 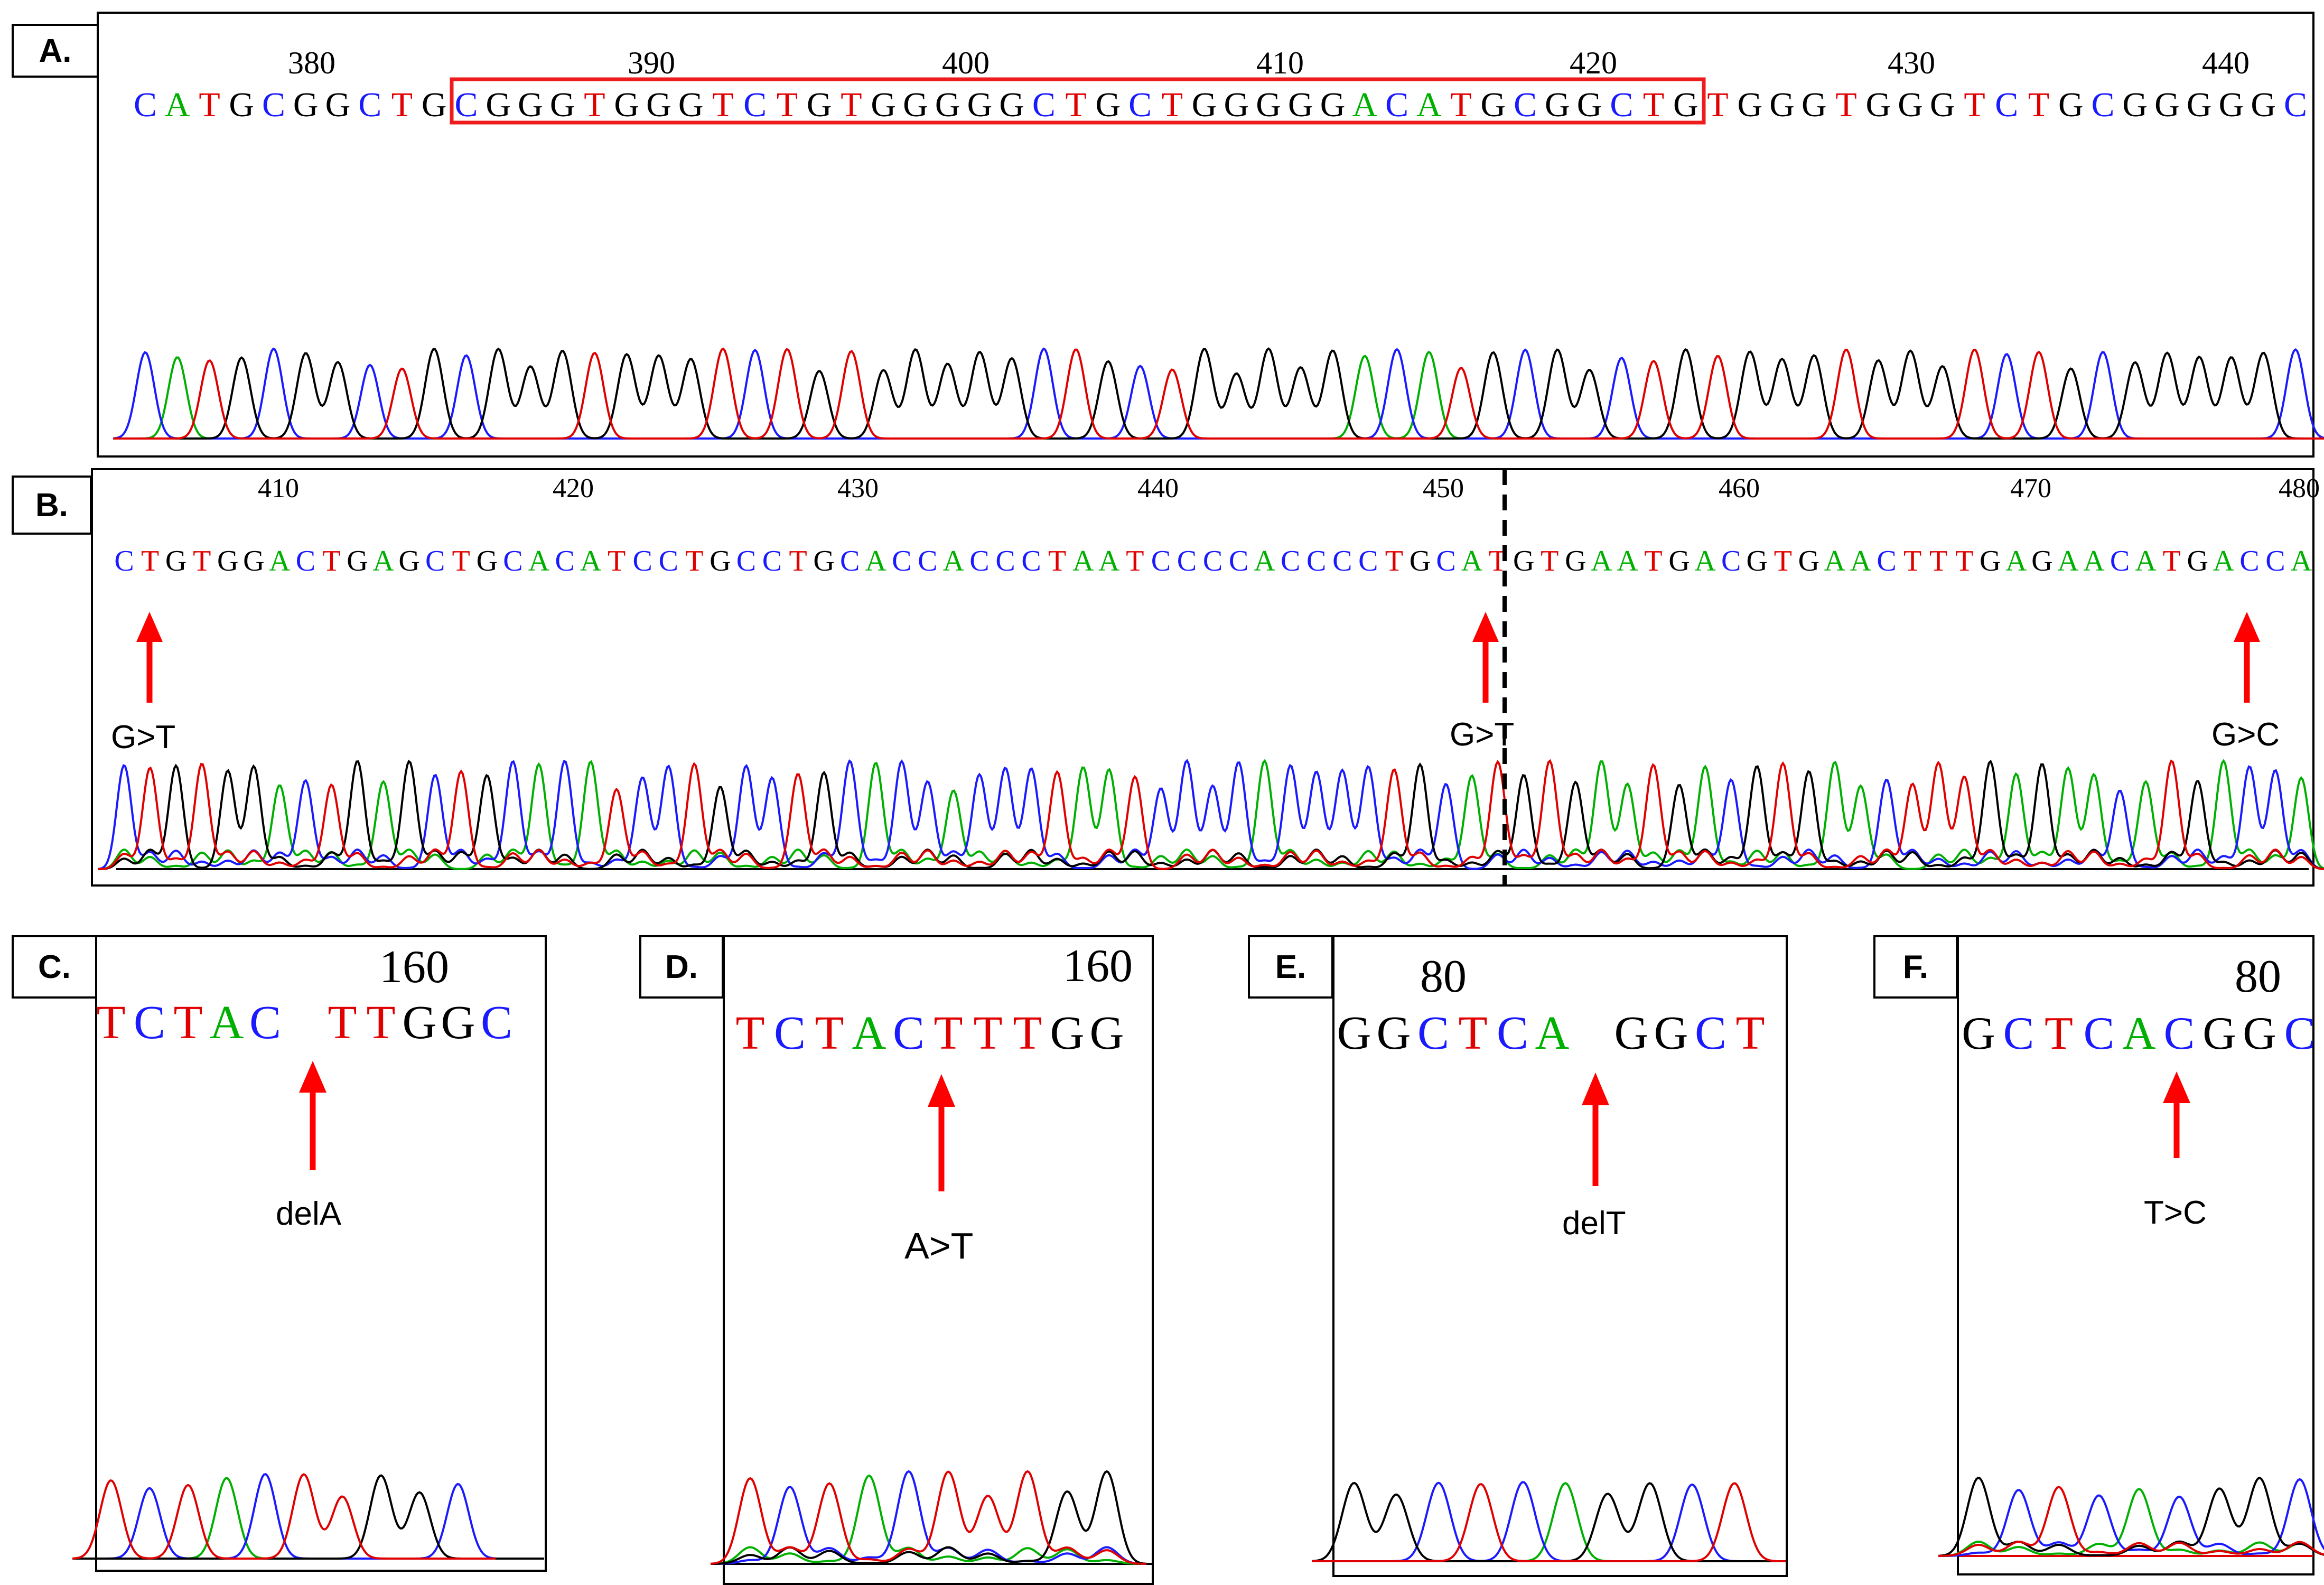 What do you see at coordinates (1915, 967) in the screenshot?
I see `panel-f-label: F.` at bounding box center [1915, 967].